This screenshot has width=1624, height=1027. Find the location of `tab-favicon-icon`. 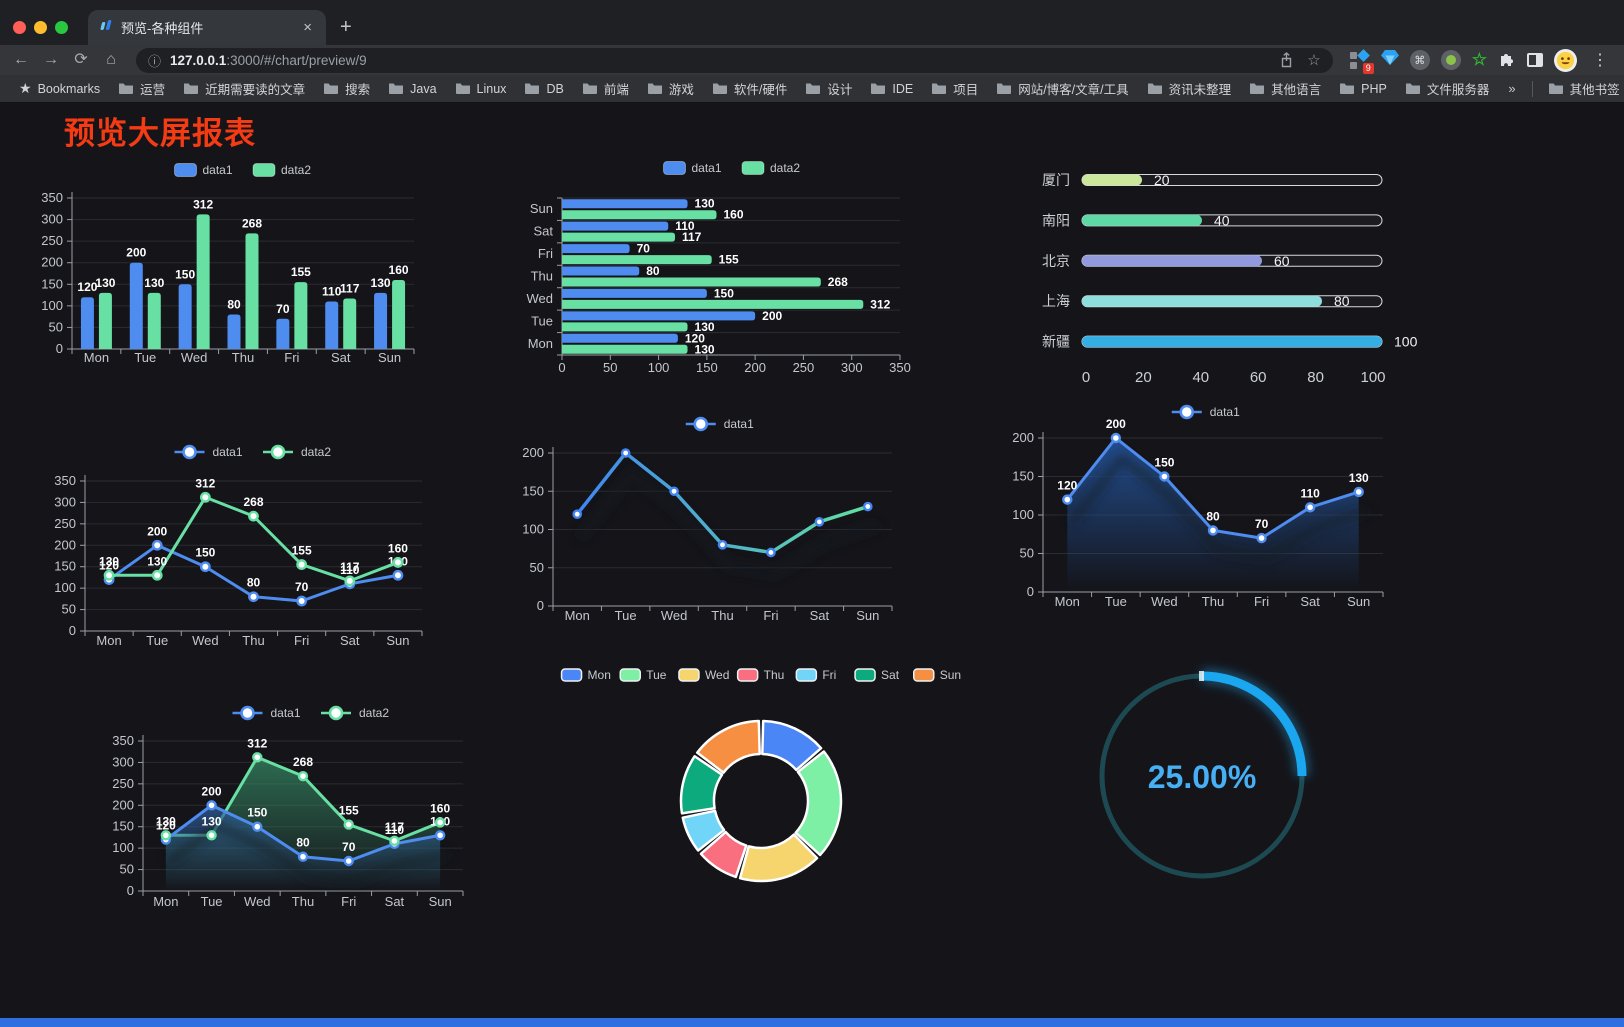

tab-favicon-icon is located at coordinates (105, 28).